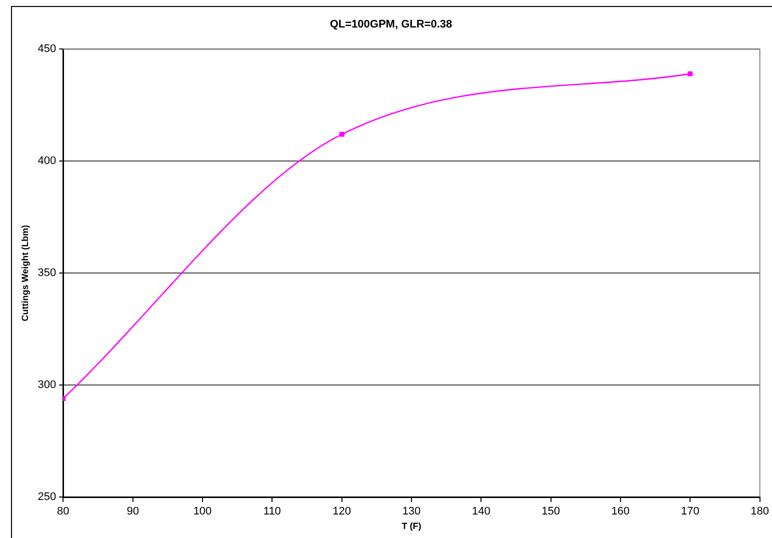 The image size is (772, 538). Describe the element at coordinates (551, 512) in the screenshot. I see `x-tick-label: 150` at that location.